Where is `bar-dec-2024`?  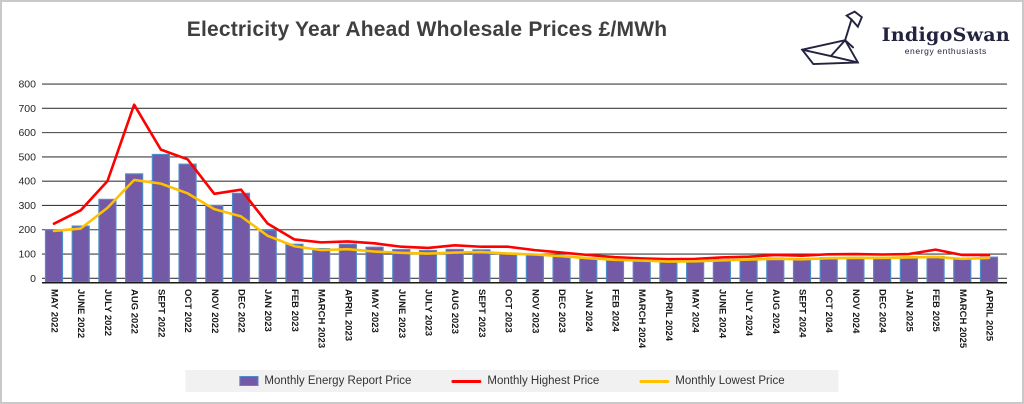 bar-dec-2024 is located at coordinates (882, 269).